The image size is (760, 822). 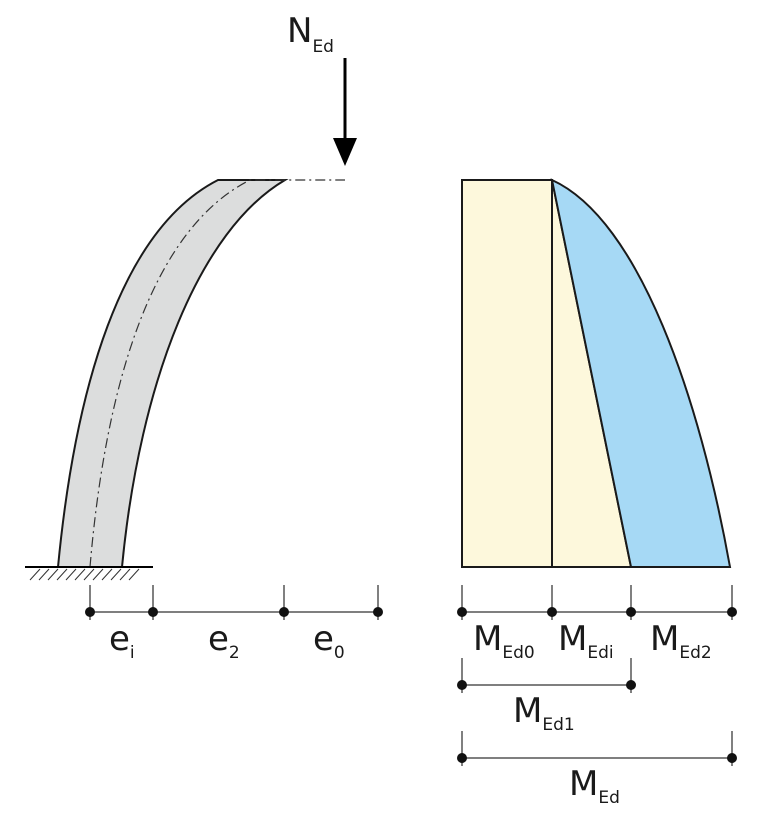 I want to click on label-e-0: e0, so click(x=329, y=641).